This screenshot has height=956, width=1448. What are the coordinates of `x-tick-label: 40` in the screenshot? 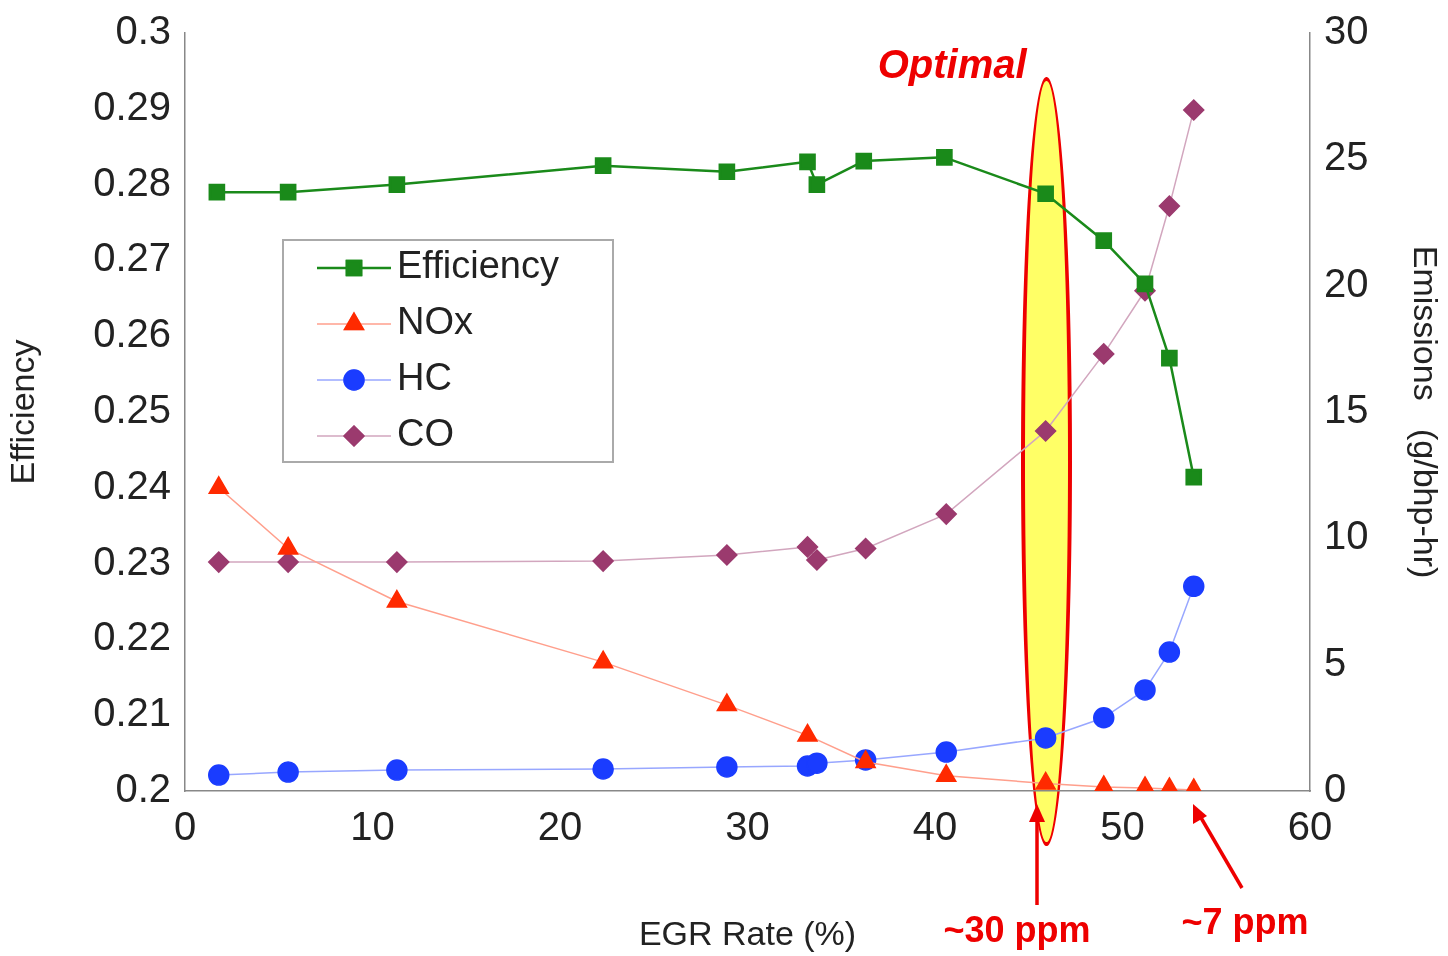 It's located at (935, 826).